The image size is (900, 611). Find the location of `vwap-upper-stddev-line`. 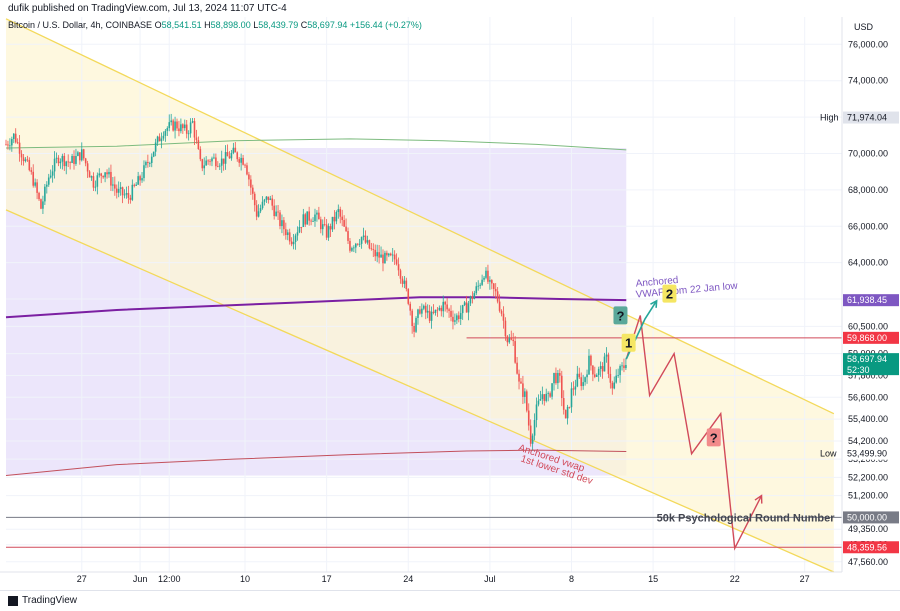

vwap-upper-stddev-line is located at coordinates (316, 144).